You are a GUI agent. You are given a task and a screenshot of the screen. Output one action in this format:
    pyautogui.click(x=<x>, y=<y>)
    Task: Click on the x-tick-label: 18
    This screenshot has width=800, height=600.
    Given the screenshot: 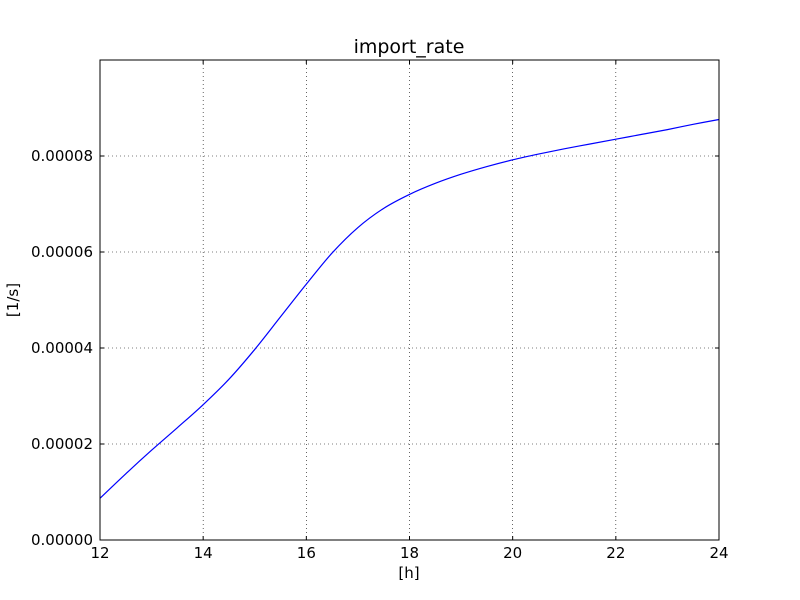 What is the action you would take?
    pyautogui.click(x=409, y=553)
    